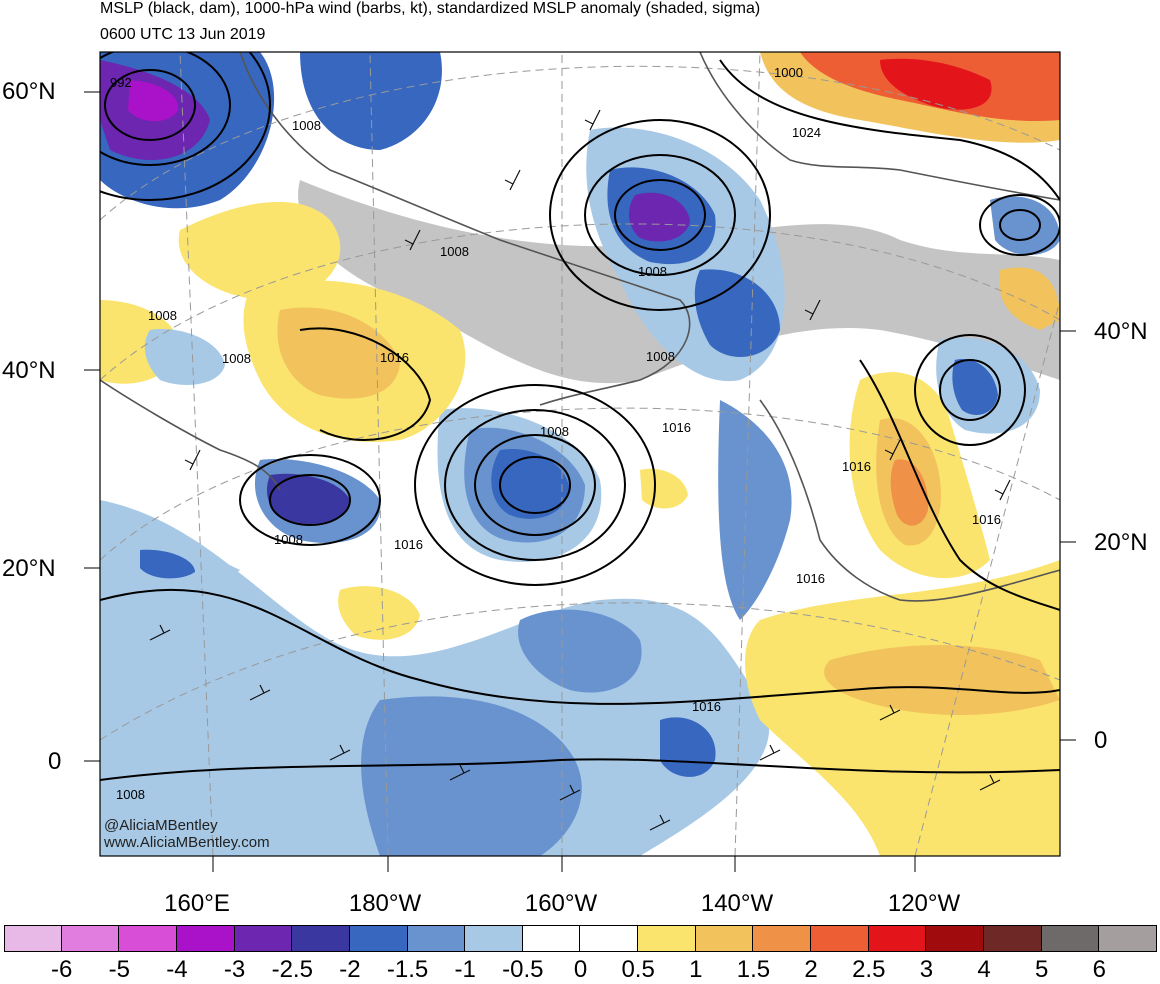  What do you see at coordinates (638, 969) in the screenshot?
I see `colorbar-tick-label: 0.5` at bounding box center [638, 969].